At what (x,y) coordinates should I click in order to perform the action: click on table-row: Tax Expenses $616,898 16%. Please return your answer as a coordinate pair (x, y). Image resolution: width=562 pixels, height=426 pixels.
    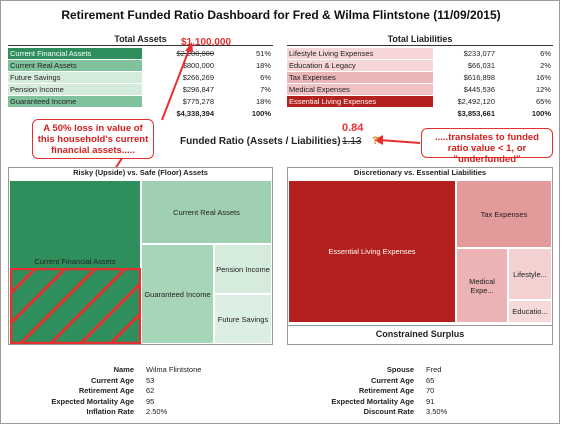
    Looking at the image, I should click on (420, 77).